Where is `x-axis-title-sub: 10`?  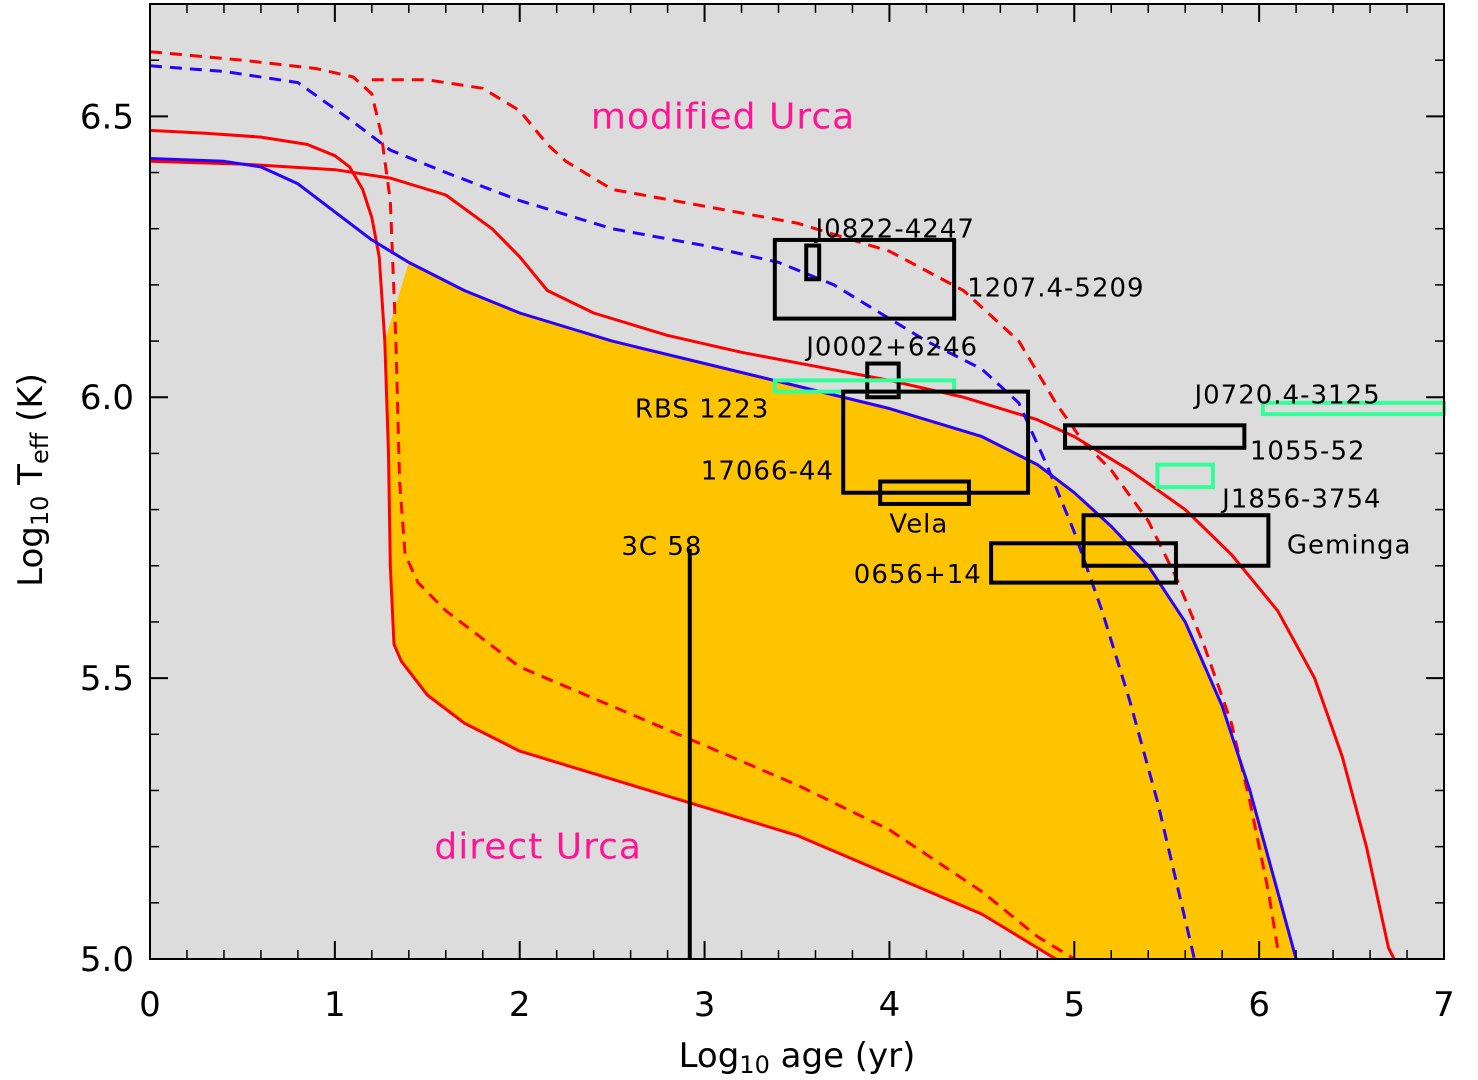
x-axis-title-sub: 10 is located at coordinates (754, 1065).